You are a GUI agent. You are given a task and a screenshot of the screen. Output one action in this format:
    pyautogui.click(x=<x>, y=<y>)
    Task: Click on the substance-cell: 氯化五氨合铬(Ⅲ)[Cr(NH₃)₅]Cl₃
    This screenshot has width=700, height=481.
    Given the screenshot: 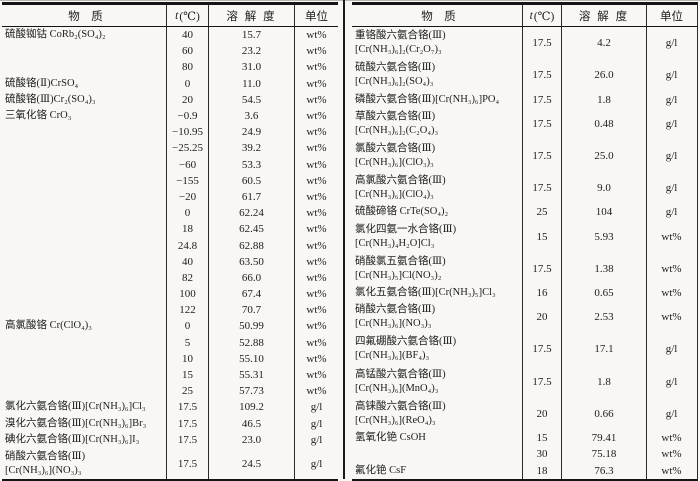 What is the action you would take?
    pyautogui.click(x=437, y=293)
    